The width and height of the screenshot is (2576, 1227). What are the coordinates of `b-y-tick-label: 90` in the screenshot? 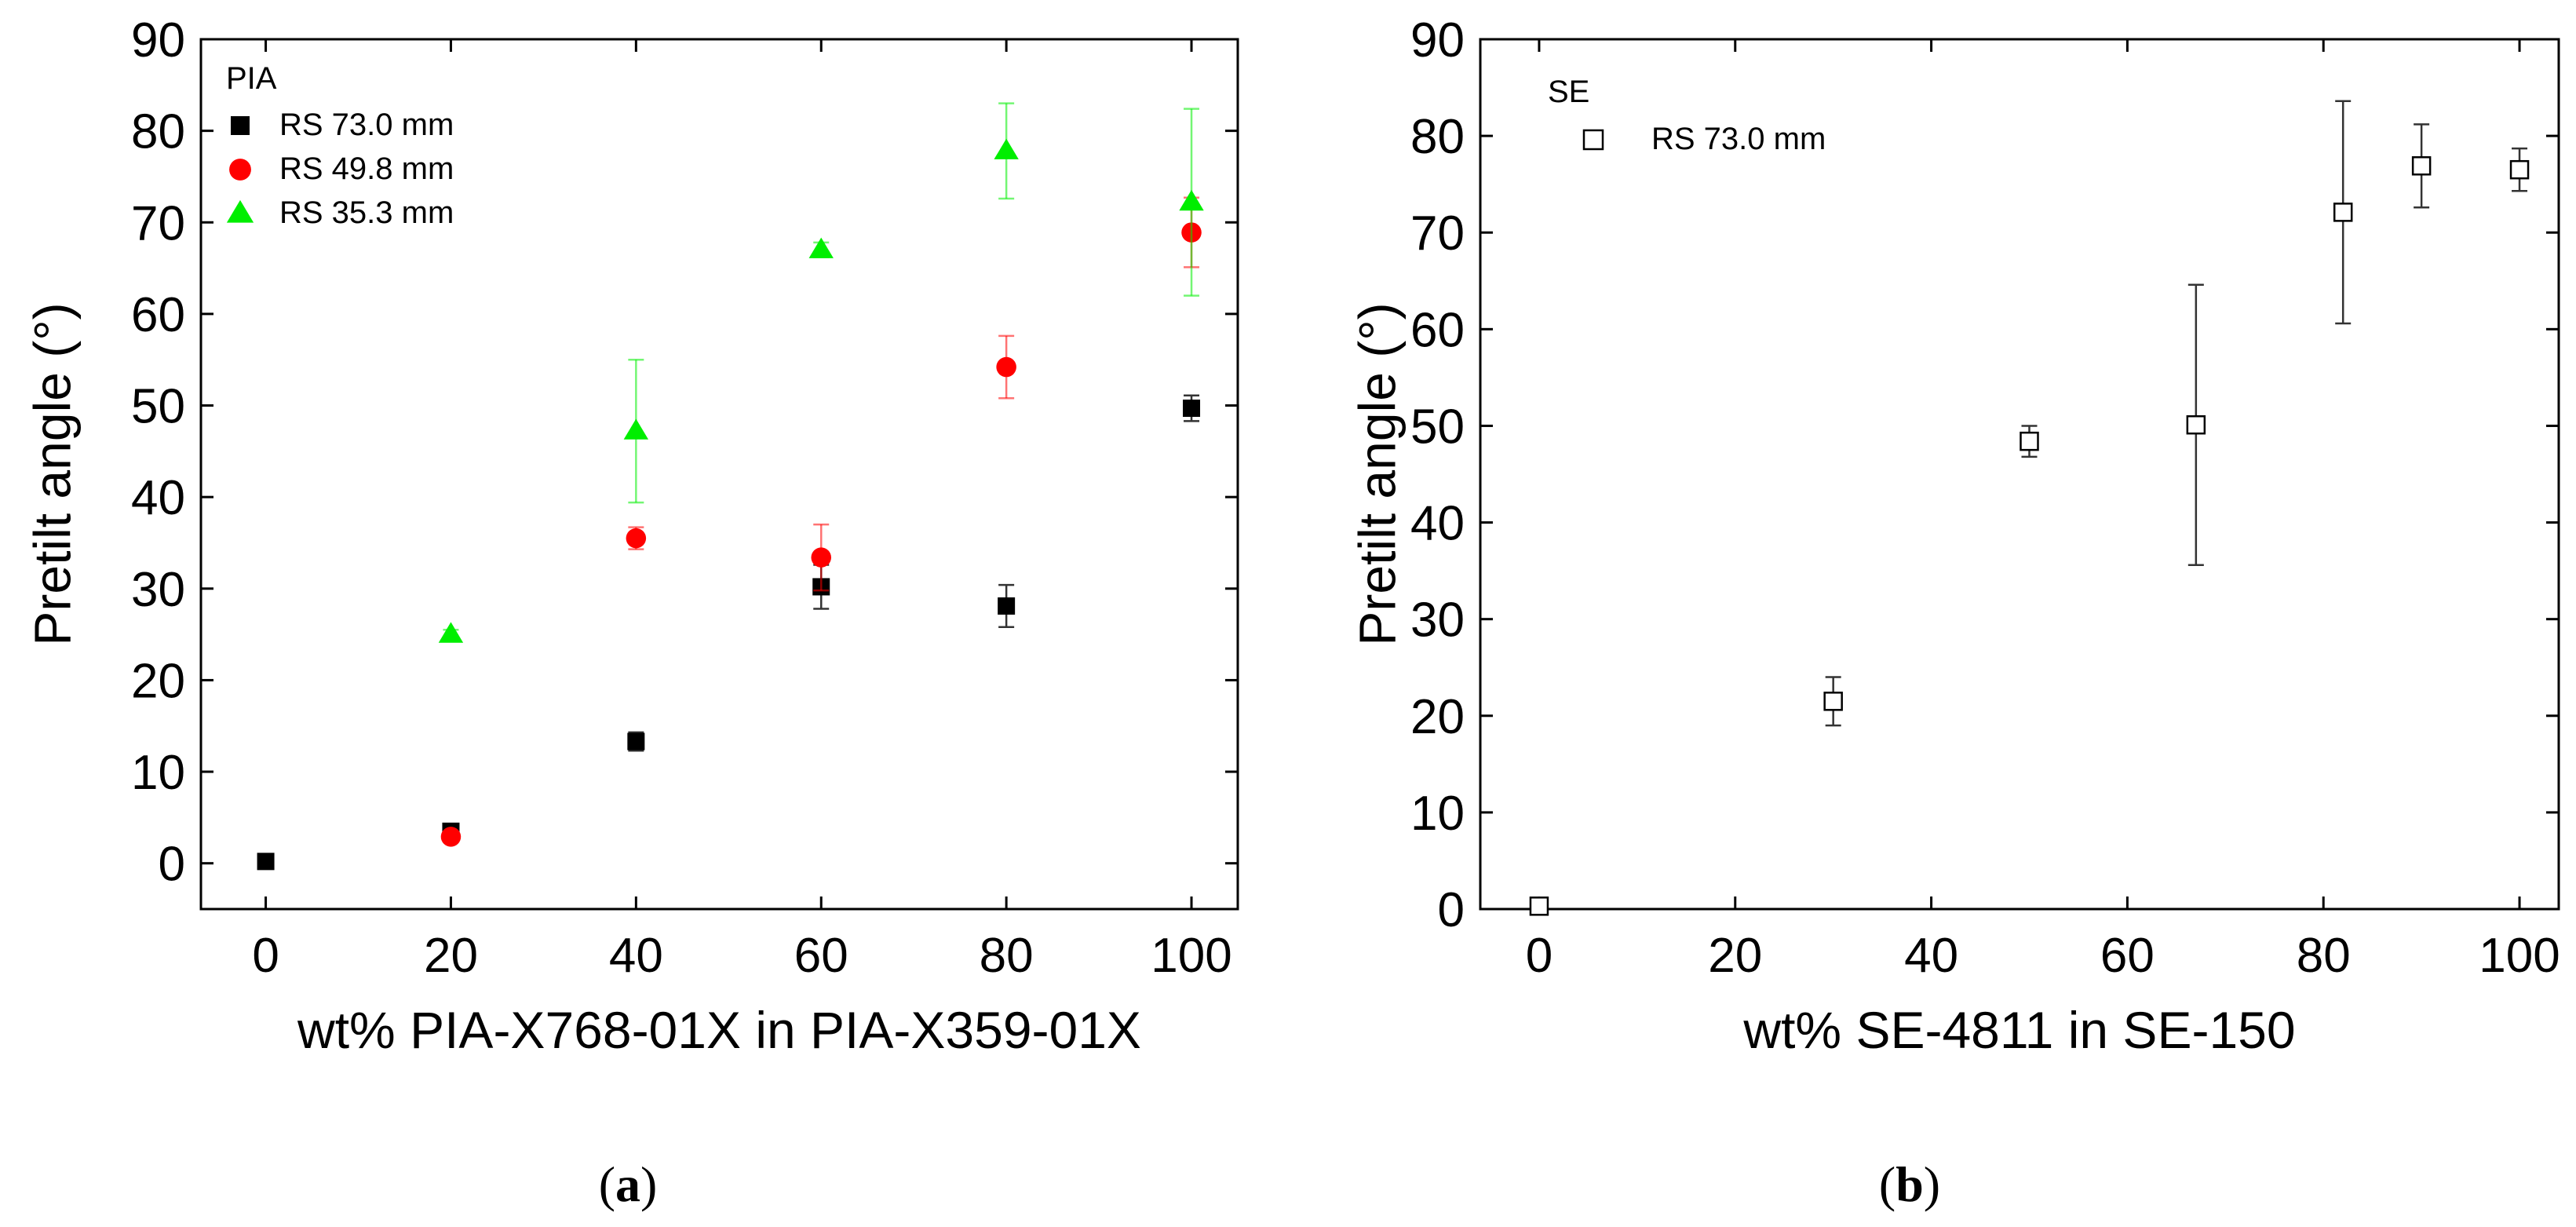 It's located at (1437, 40).